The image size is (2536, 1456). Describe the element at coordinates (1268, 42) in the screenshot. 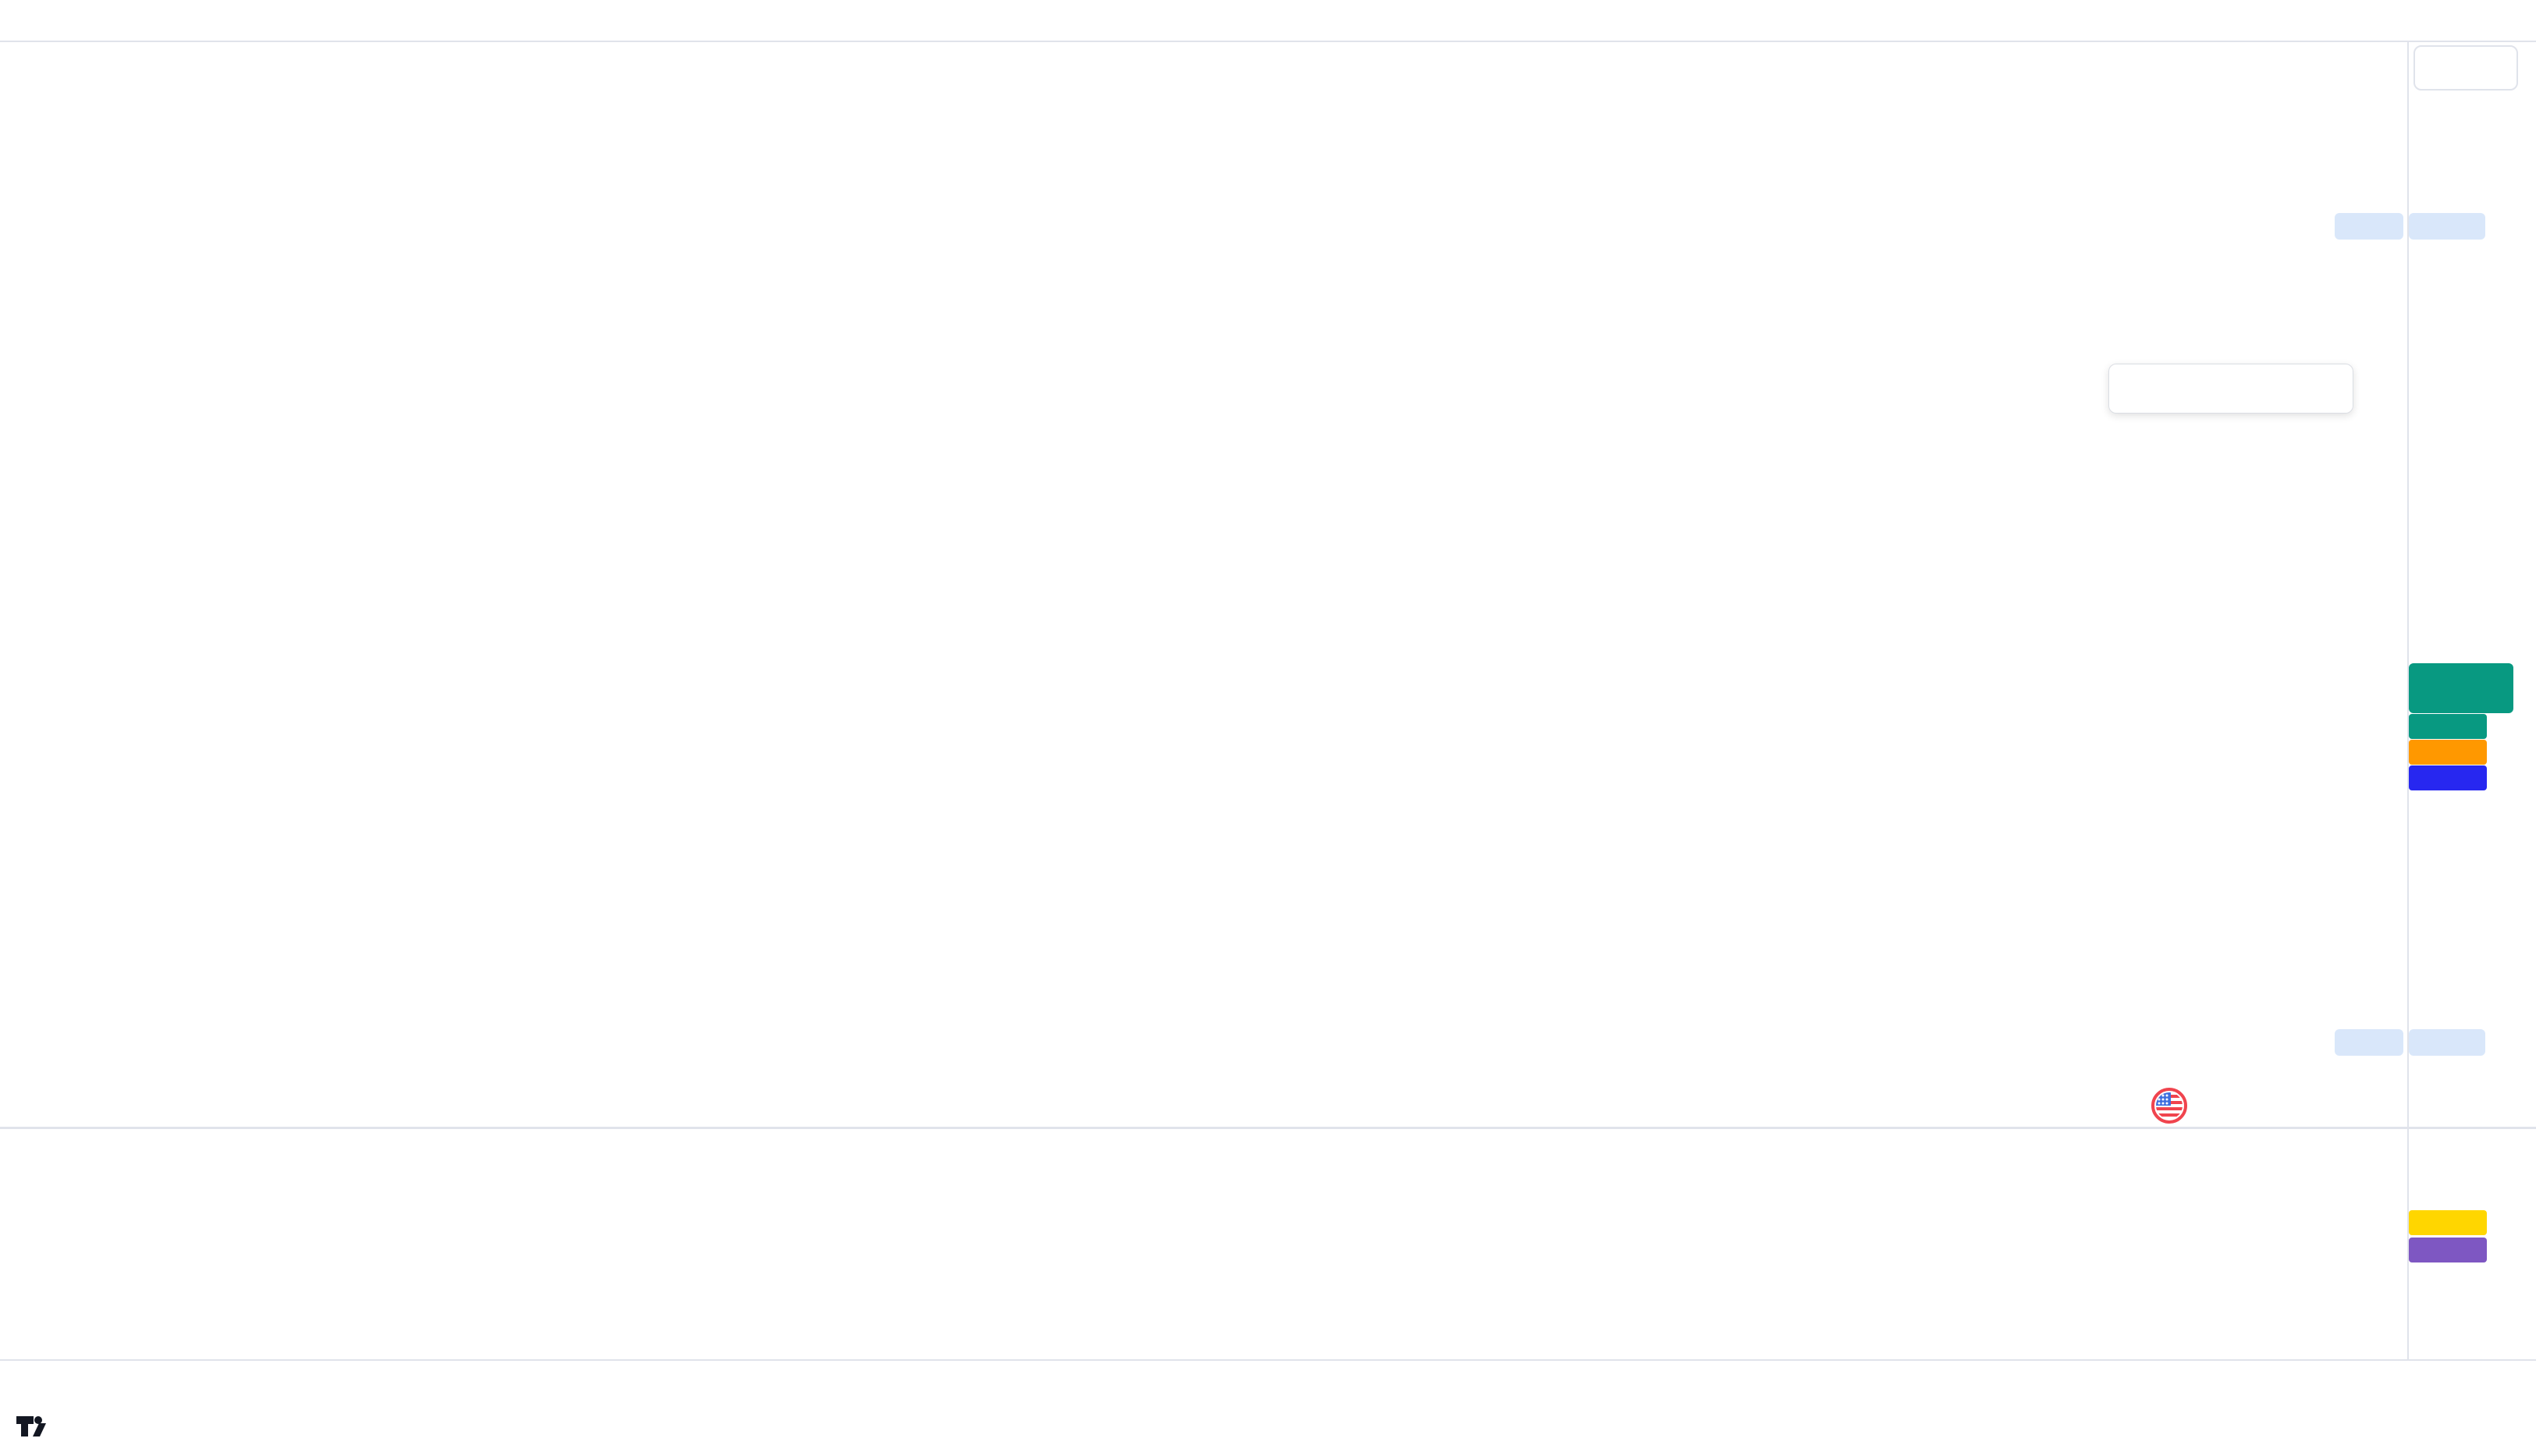

I see `header-separator` at that location.